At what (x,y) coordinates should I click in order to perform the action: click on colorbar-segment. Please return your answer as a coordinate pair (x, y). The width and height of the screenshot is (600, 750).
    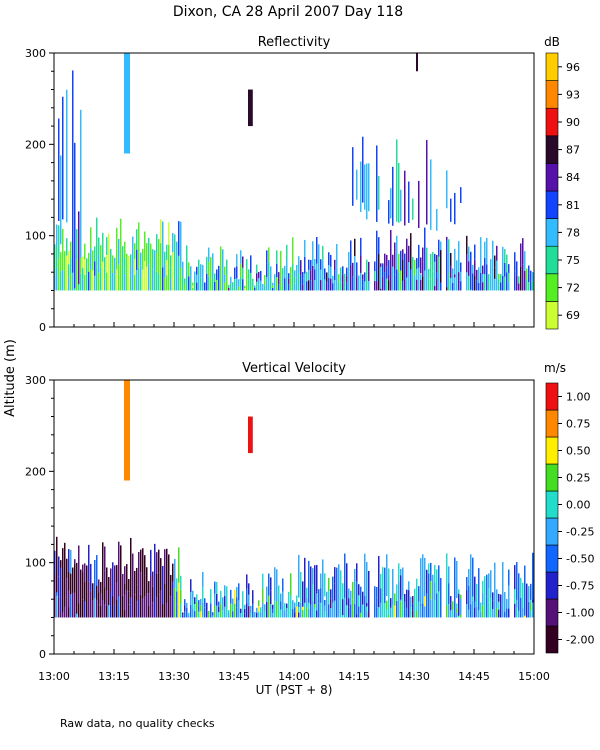
    Looking at the image, I should click on (552, 94).